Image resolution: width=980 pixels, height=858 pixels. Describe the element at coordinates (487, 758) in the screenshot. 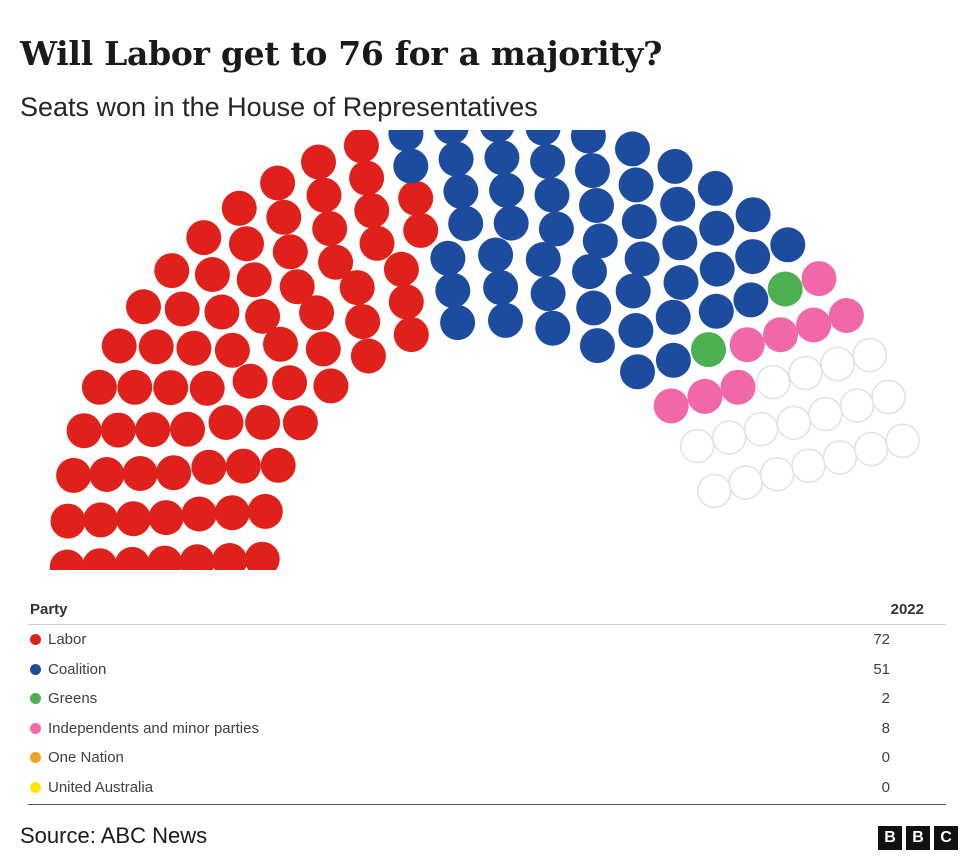

I see `legend-row: One Nation 0` at that location.